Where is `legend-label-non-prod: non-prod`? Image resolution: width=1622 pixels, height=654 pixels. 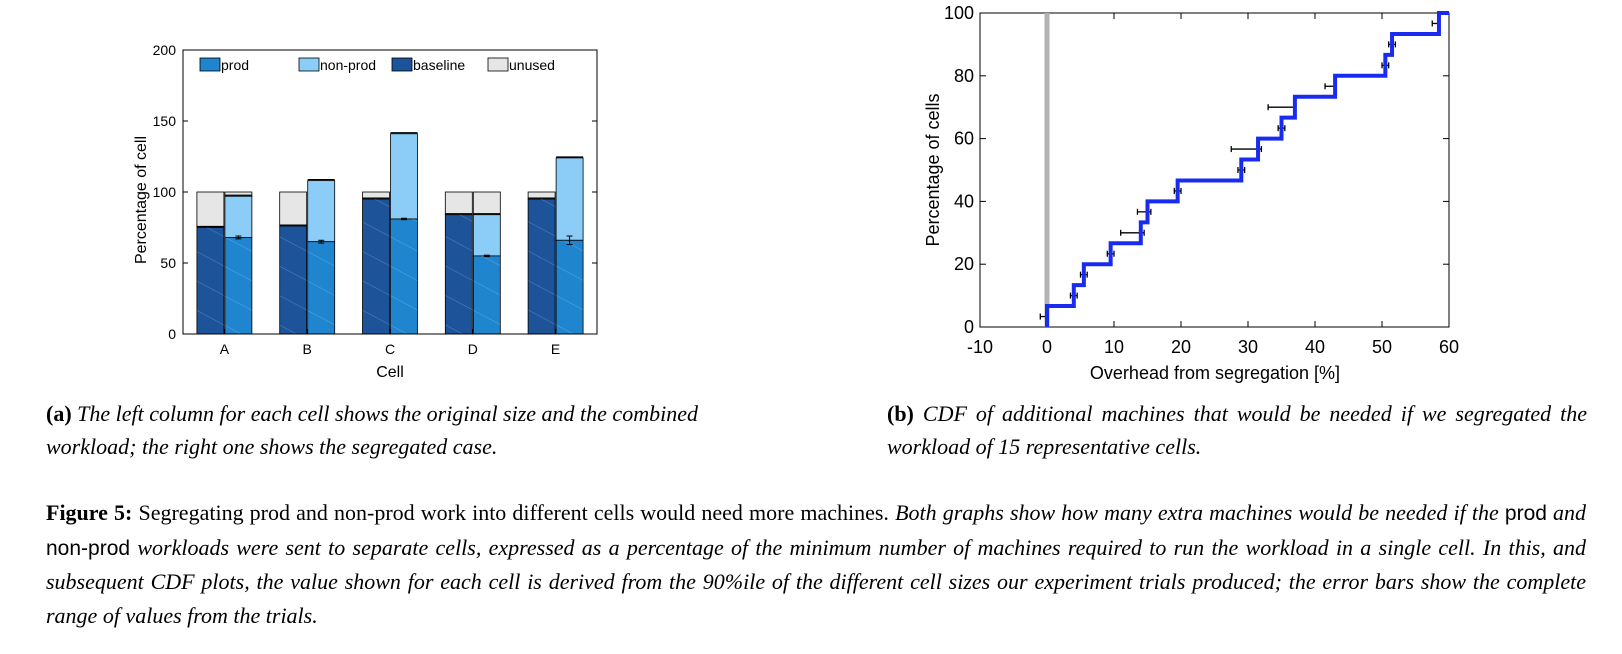 legend-label-non-prod: non-prod is located at coordinates (348, 65).